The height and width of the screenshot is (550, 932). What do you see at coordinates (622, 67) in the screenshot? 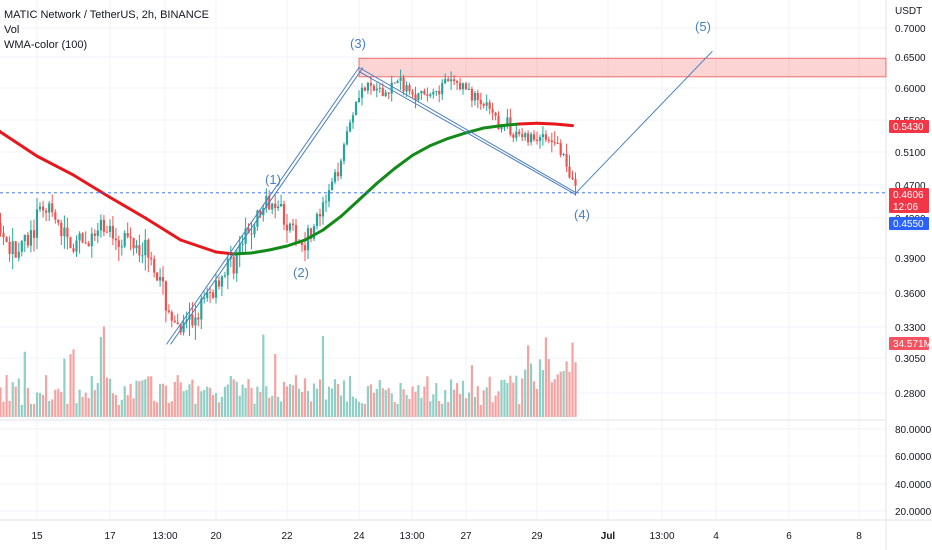
I see `resistance-zone` at bounding box center [622, 67].